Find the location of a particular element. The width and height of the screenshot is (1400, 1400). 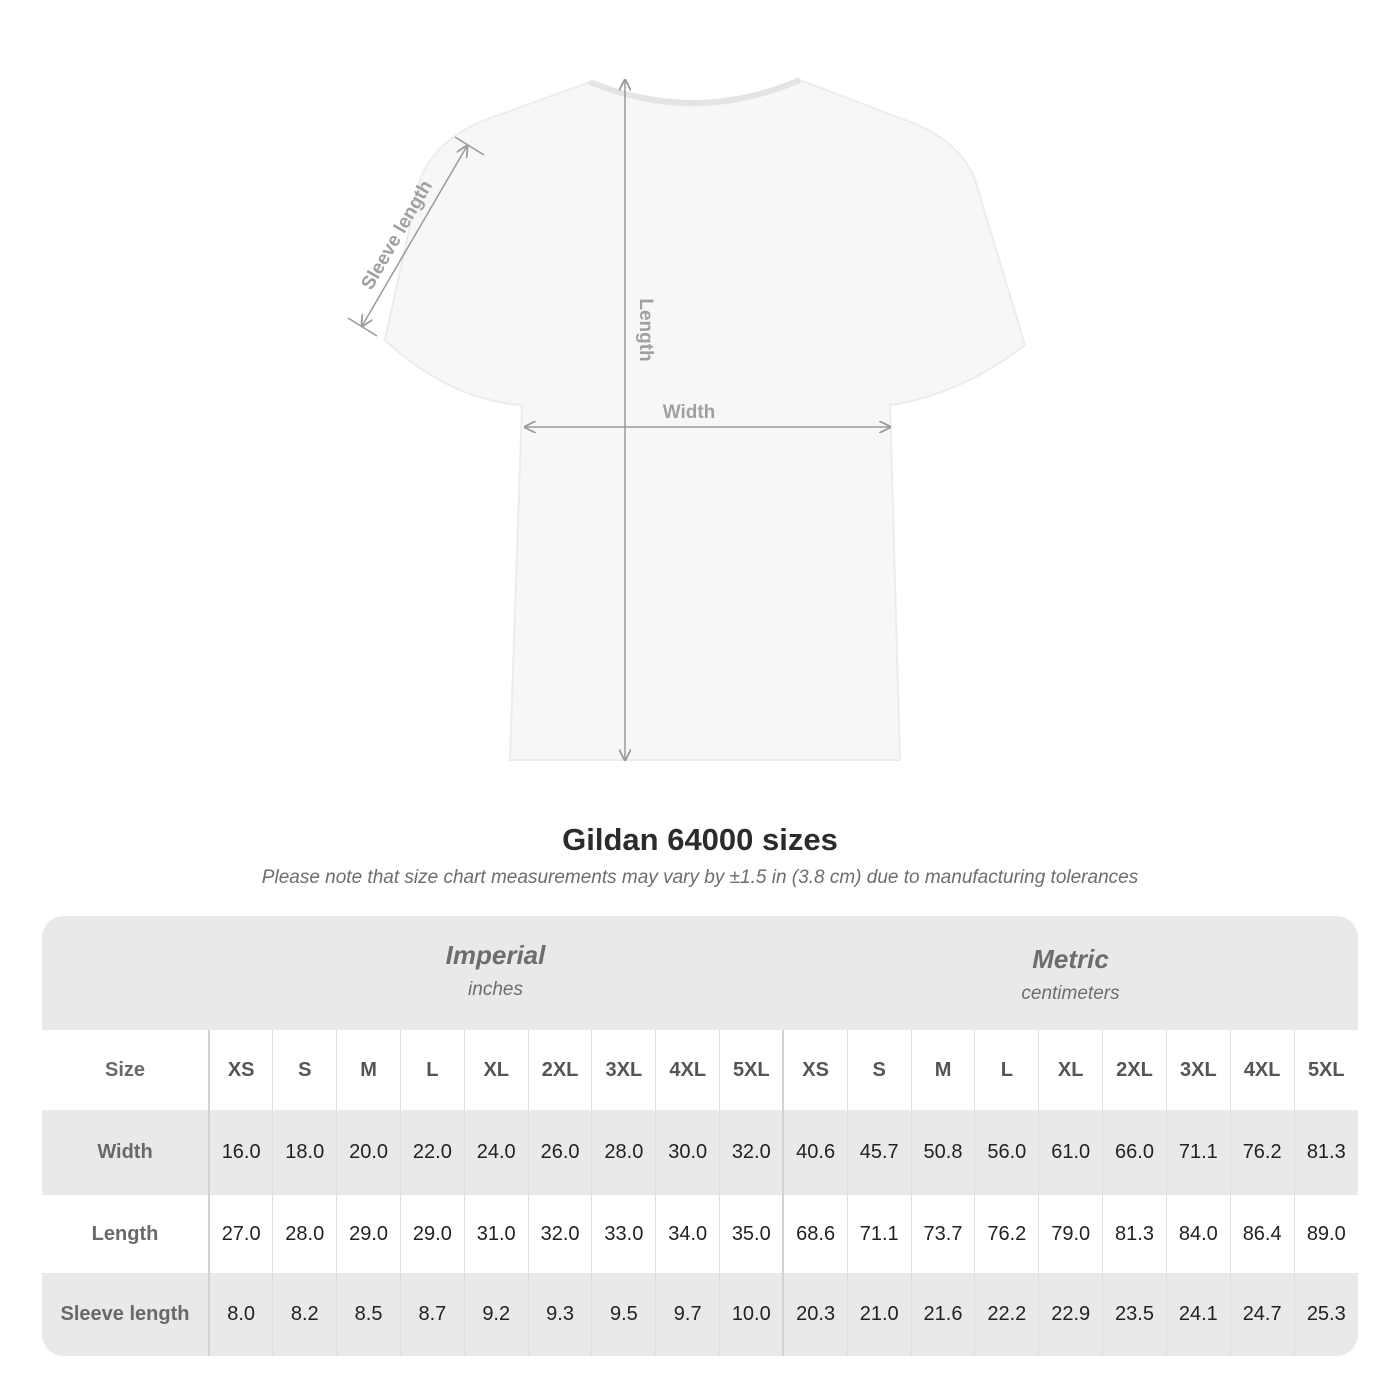

metric-value: 73.7 is located at coordinates (942, 1234).